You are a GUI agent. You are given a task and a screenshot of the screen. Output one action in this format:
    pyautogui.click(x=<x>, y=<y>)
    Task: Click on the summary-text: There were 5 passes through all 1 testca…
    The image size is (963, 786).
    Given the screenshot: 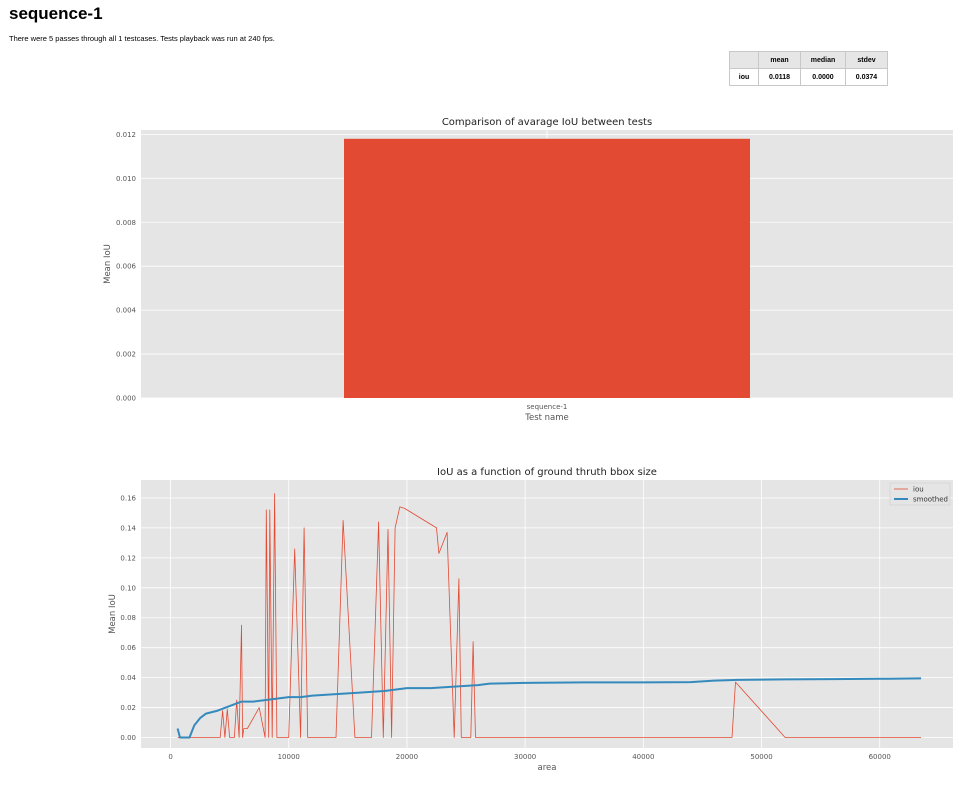 What is the action you would take?
    pyautogui.click(x=142, y=38)
    